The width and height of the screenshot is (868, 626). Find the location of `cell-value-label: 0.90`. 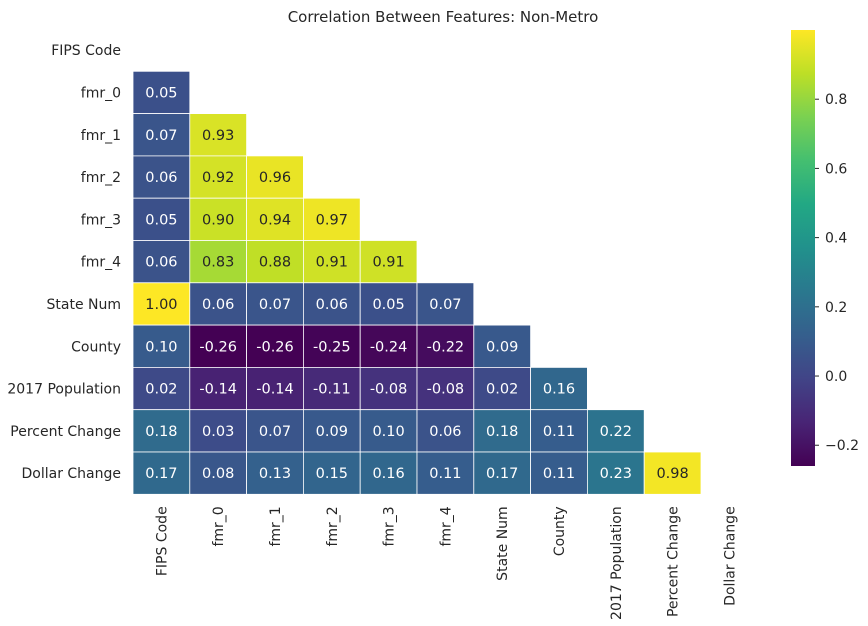

cell-value-label: 0.90 is located at coordinates (218, 220).